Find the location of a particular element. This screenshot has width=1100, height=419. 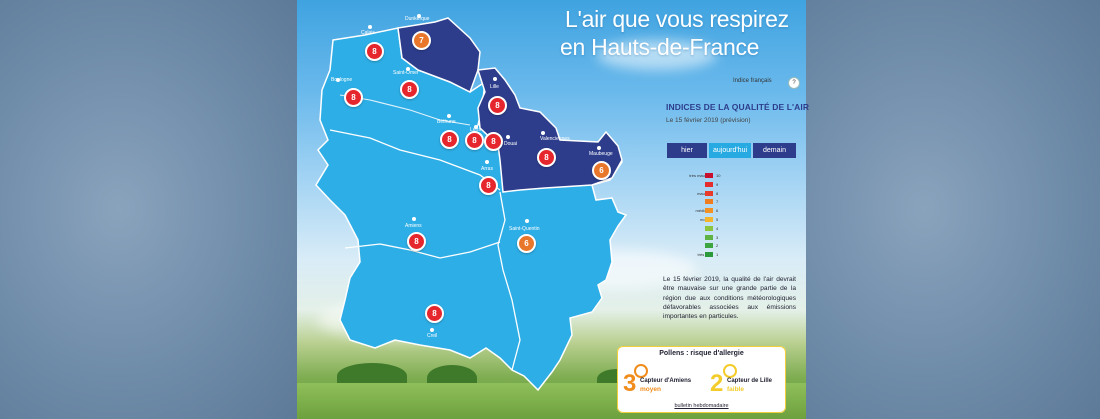

city-label: Creil is located at coordinates (432, 336).